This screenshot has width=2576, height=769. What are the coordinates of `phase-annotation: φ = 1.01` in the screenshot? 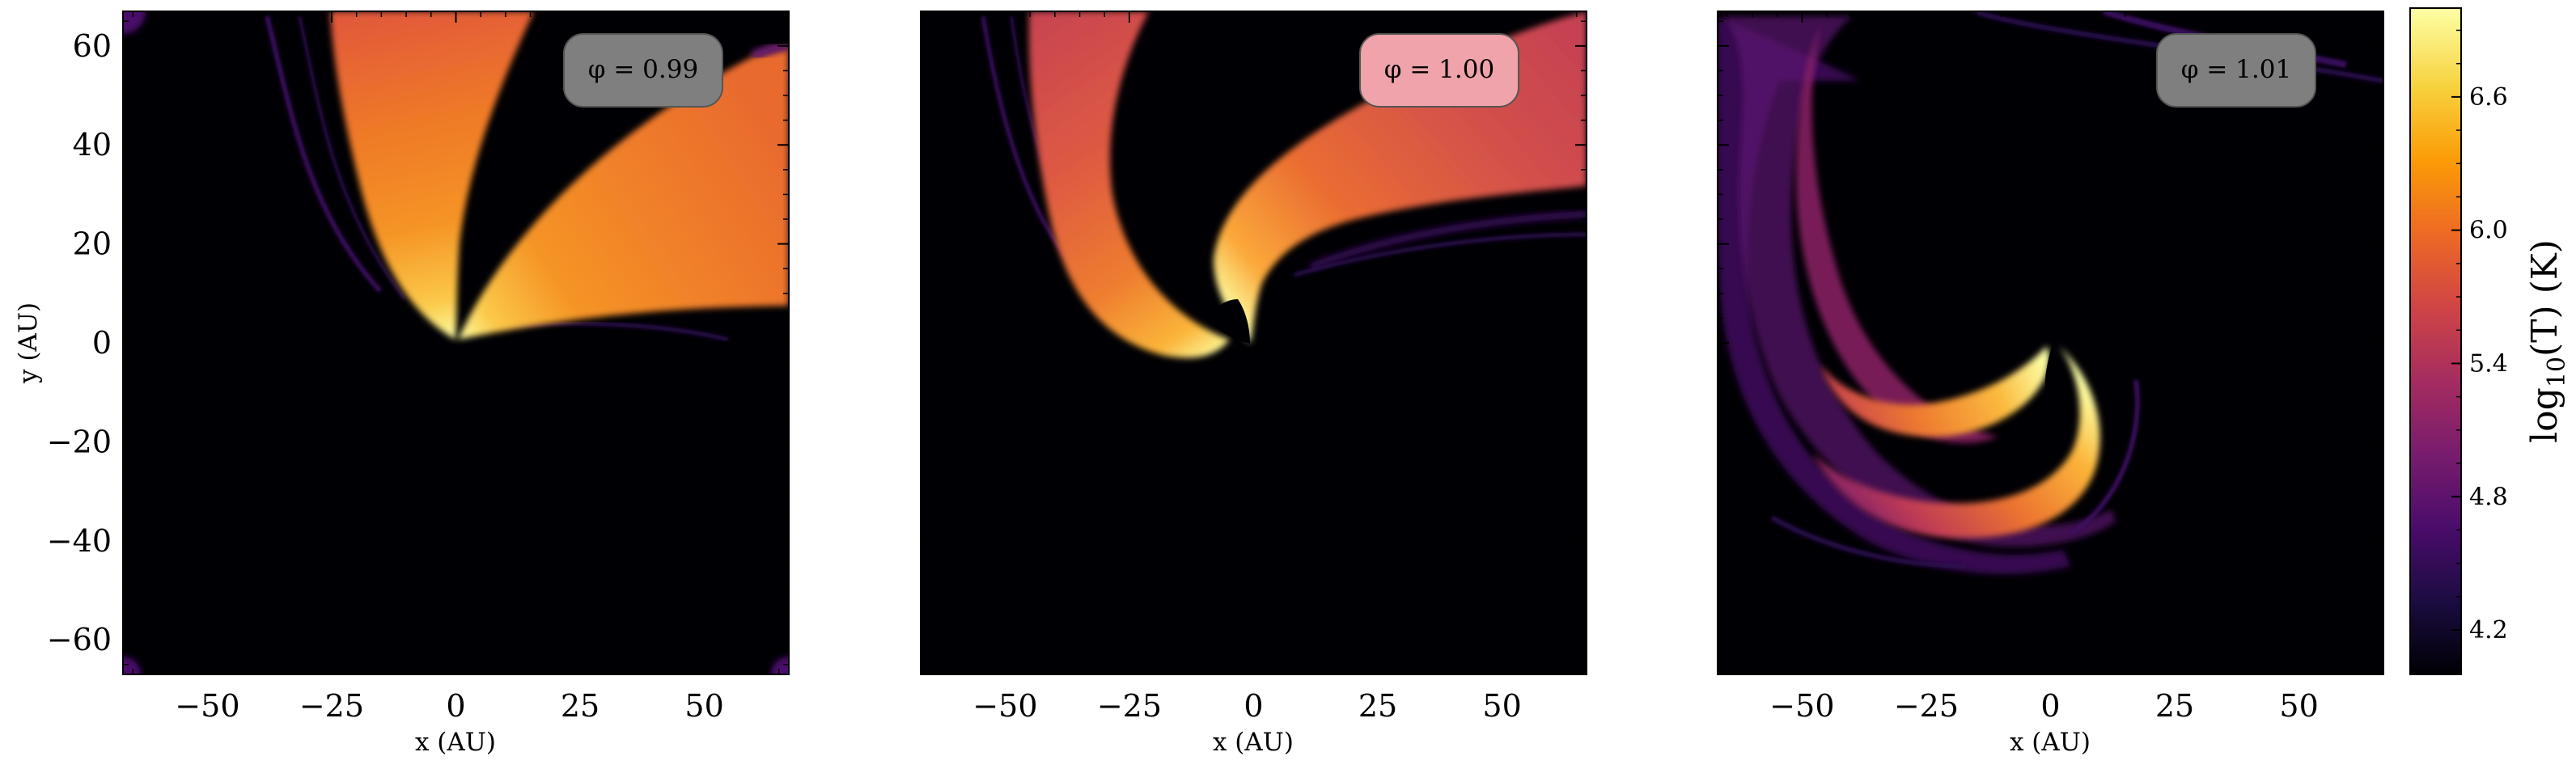 It's located at (2236, 70).